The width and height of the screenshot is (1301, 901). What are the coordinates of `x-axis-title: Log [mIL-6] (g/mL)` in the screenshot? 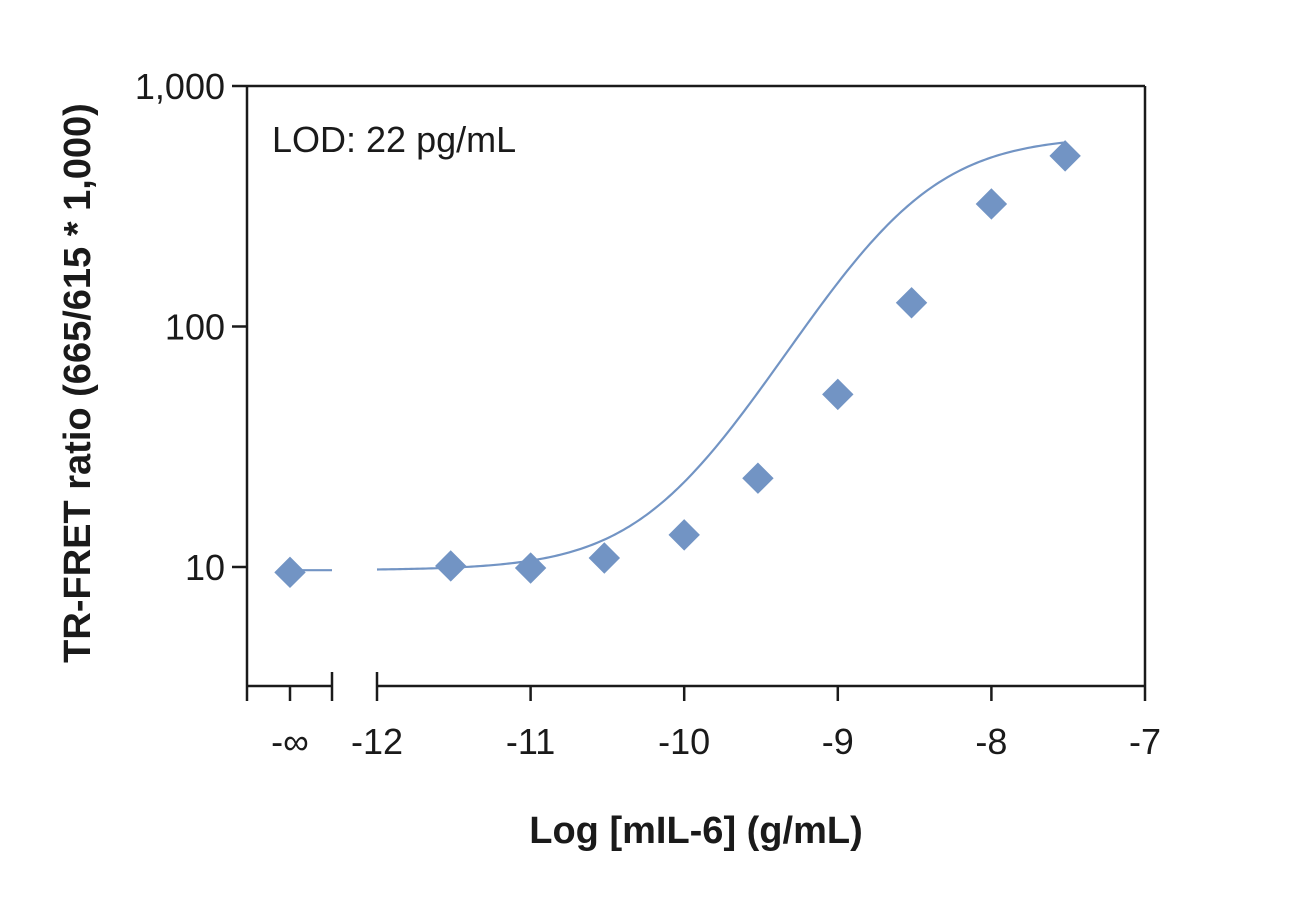 It's located at (695, 831).